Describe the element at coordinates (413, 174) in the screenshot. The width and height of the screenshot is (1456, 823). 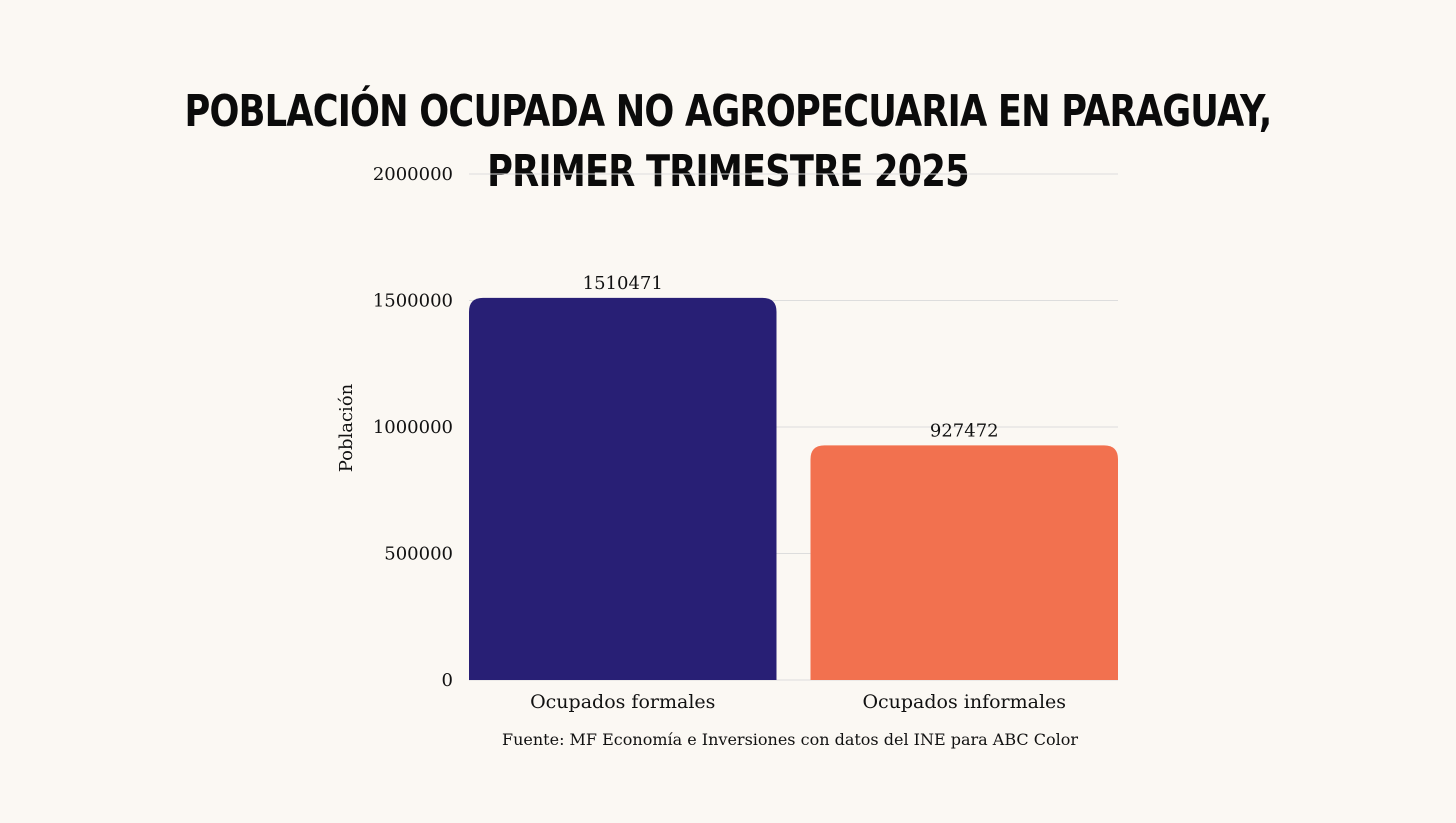
I see `y-tick-label: 2000000` at that location.